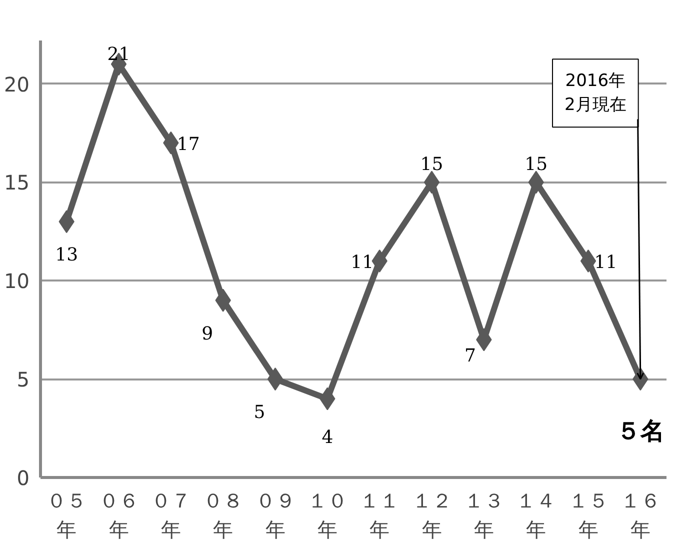 This screenshot has width=676, height=547. I want to click on x-tick-label: ０５年, so click(66, 515).